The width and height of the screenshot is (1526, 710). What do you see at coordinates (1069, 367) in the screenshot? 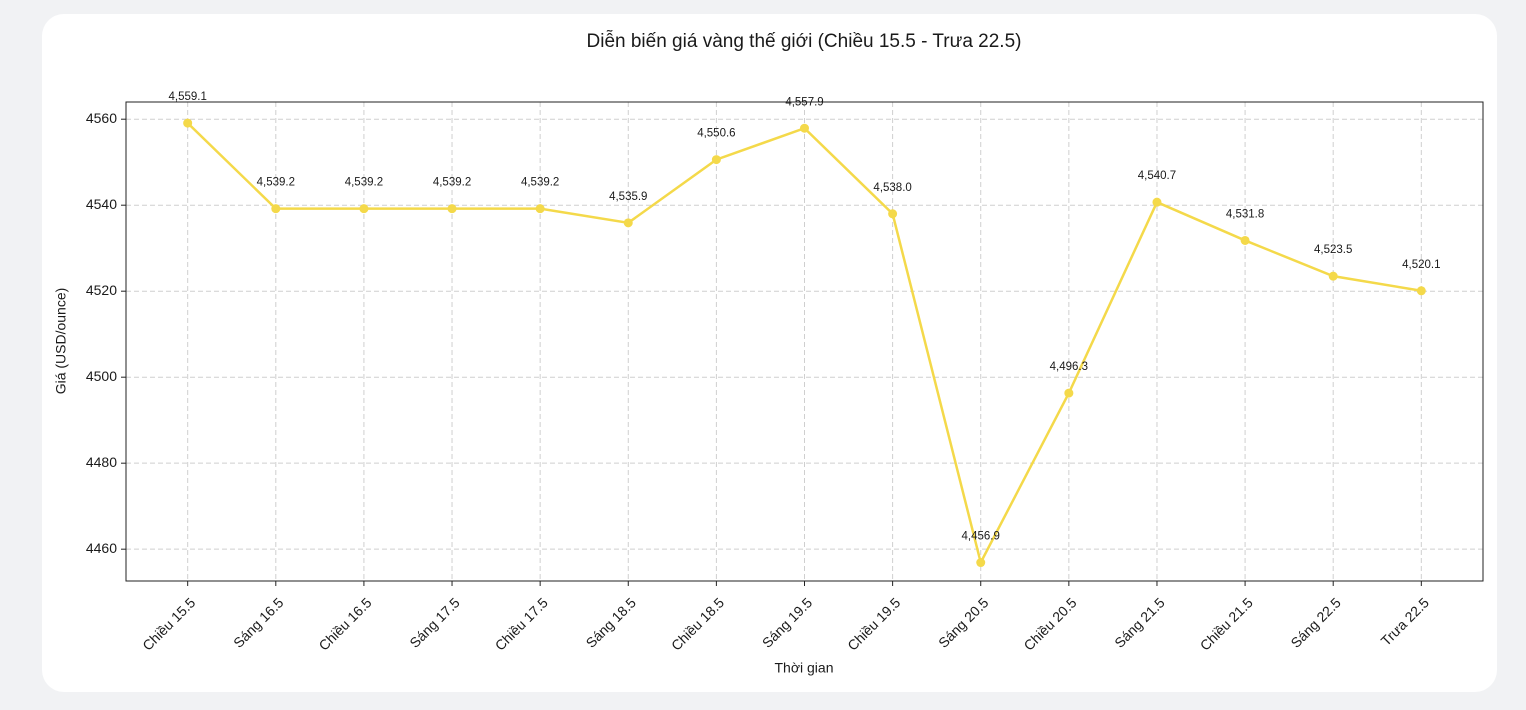
I see `value-label: 4,496.3` at bounding box center [1069, 367].